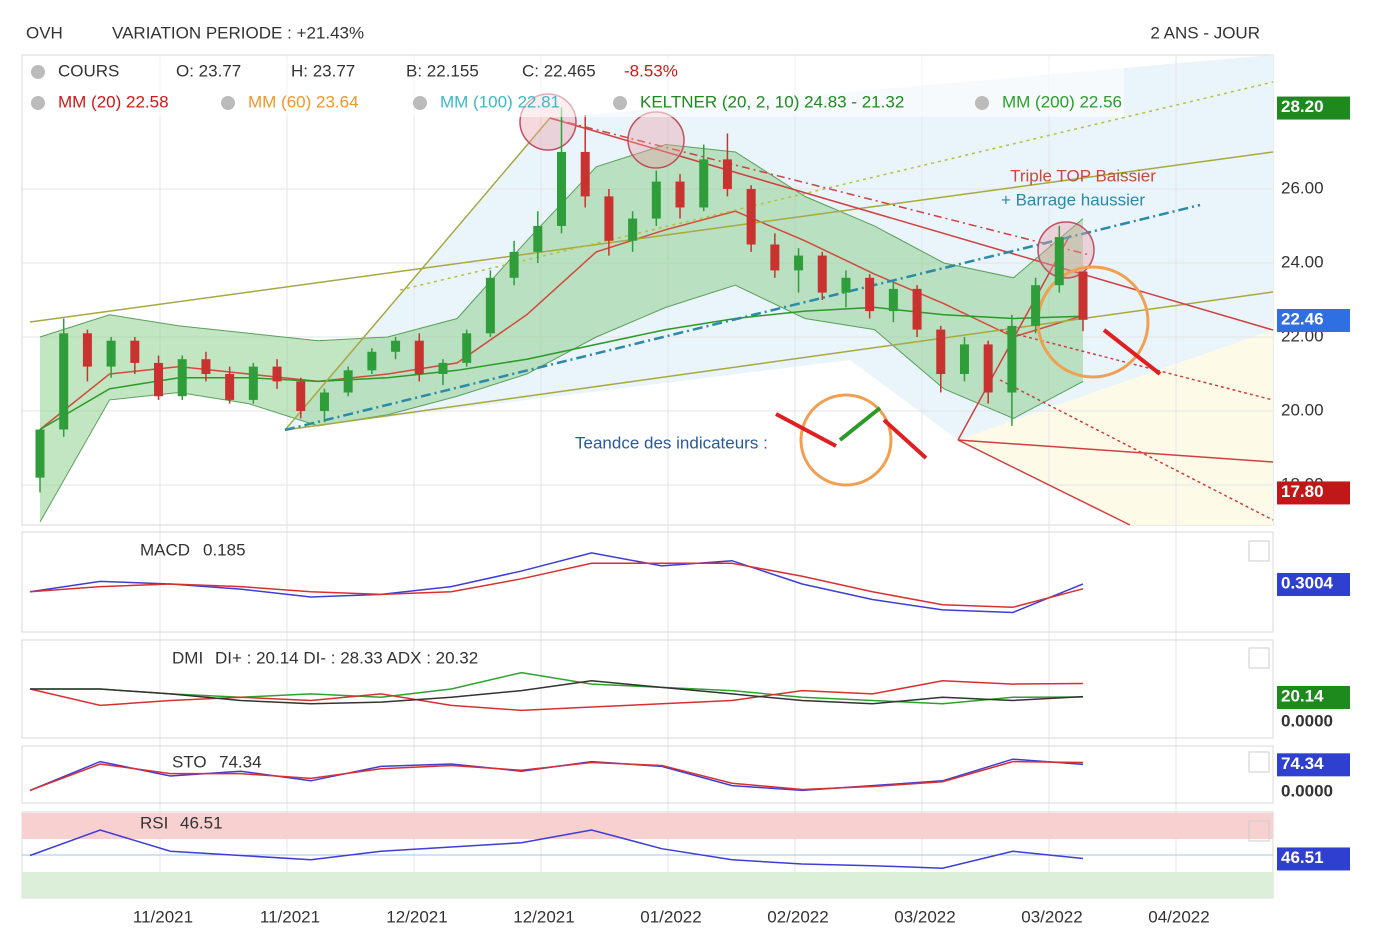 This screenshot has width=1384, height=949. I want to click on channel-line, so click(836, 186).